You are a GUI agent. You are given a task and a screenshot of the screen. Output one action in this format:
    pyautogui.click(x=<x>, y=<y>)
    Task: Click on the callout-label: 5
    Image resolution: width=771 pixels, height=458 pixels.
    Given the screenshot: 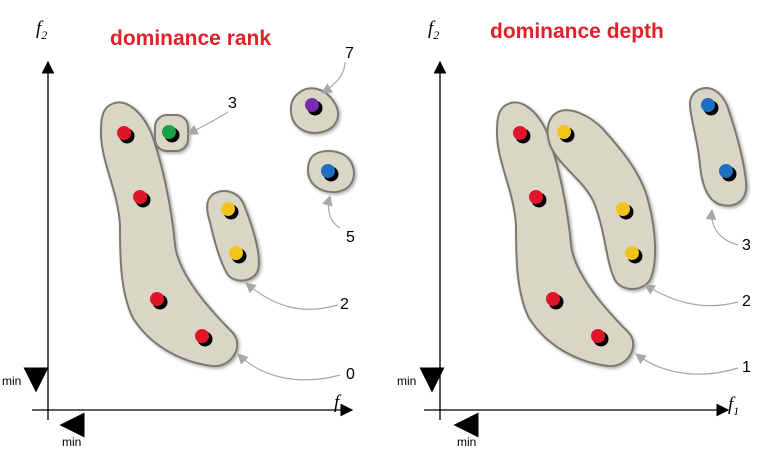 What is the action you would take?
    pyautogui.click(x=350, y=237)
    